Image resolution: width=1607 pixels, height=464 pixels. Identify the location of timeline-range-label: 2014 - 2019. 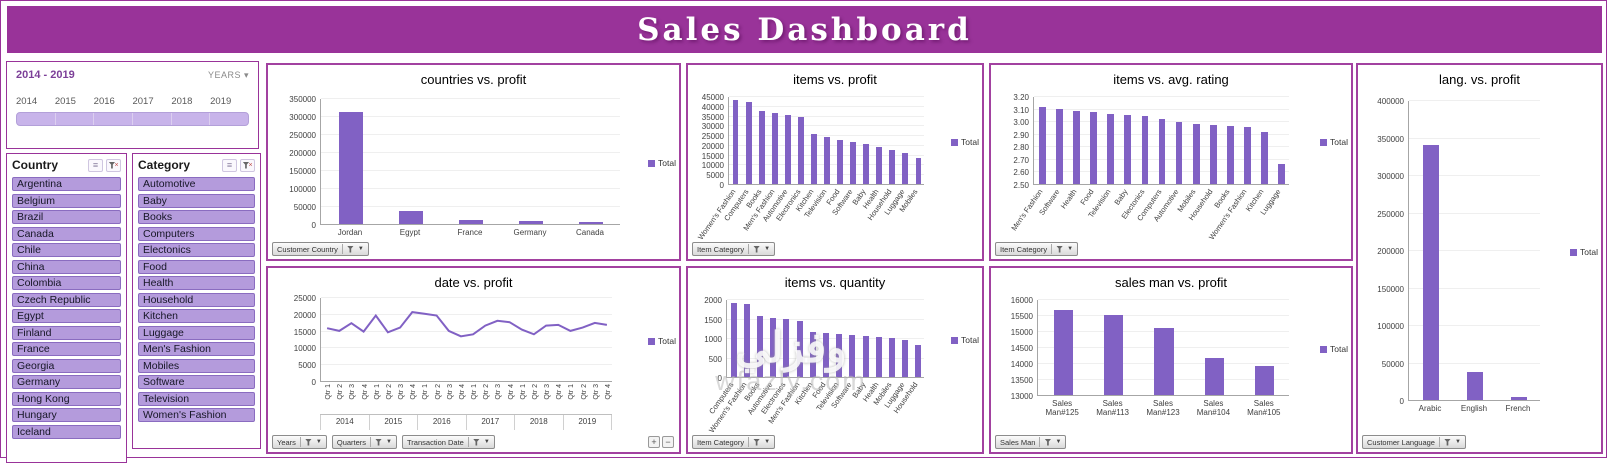
(45, 75).